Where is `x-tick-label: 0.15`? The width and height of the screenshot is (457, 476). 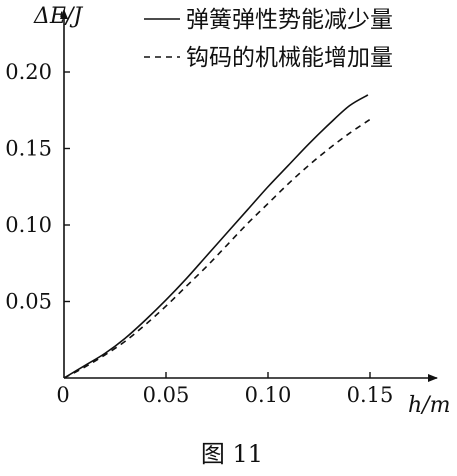
x-tick-label: 0.15 is located at coordinates (370, 395).